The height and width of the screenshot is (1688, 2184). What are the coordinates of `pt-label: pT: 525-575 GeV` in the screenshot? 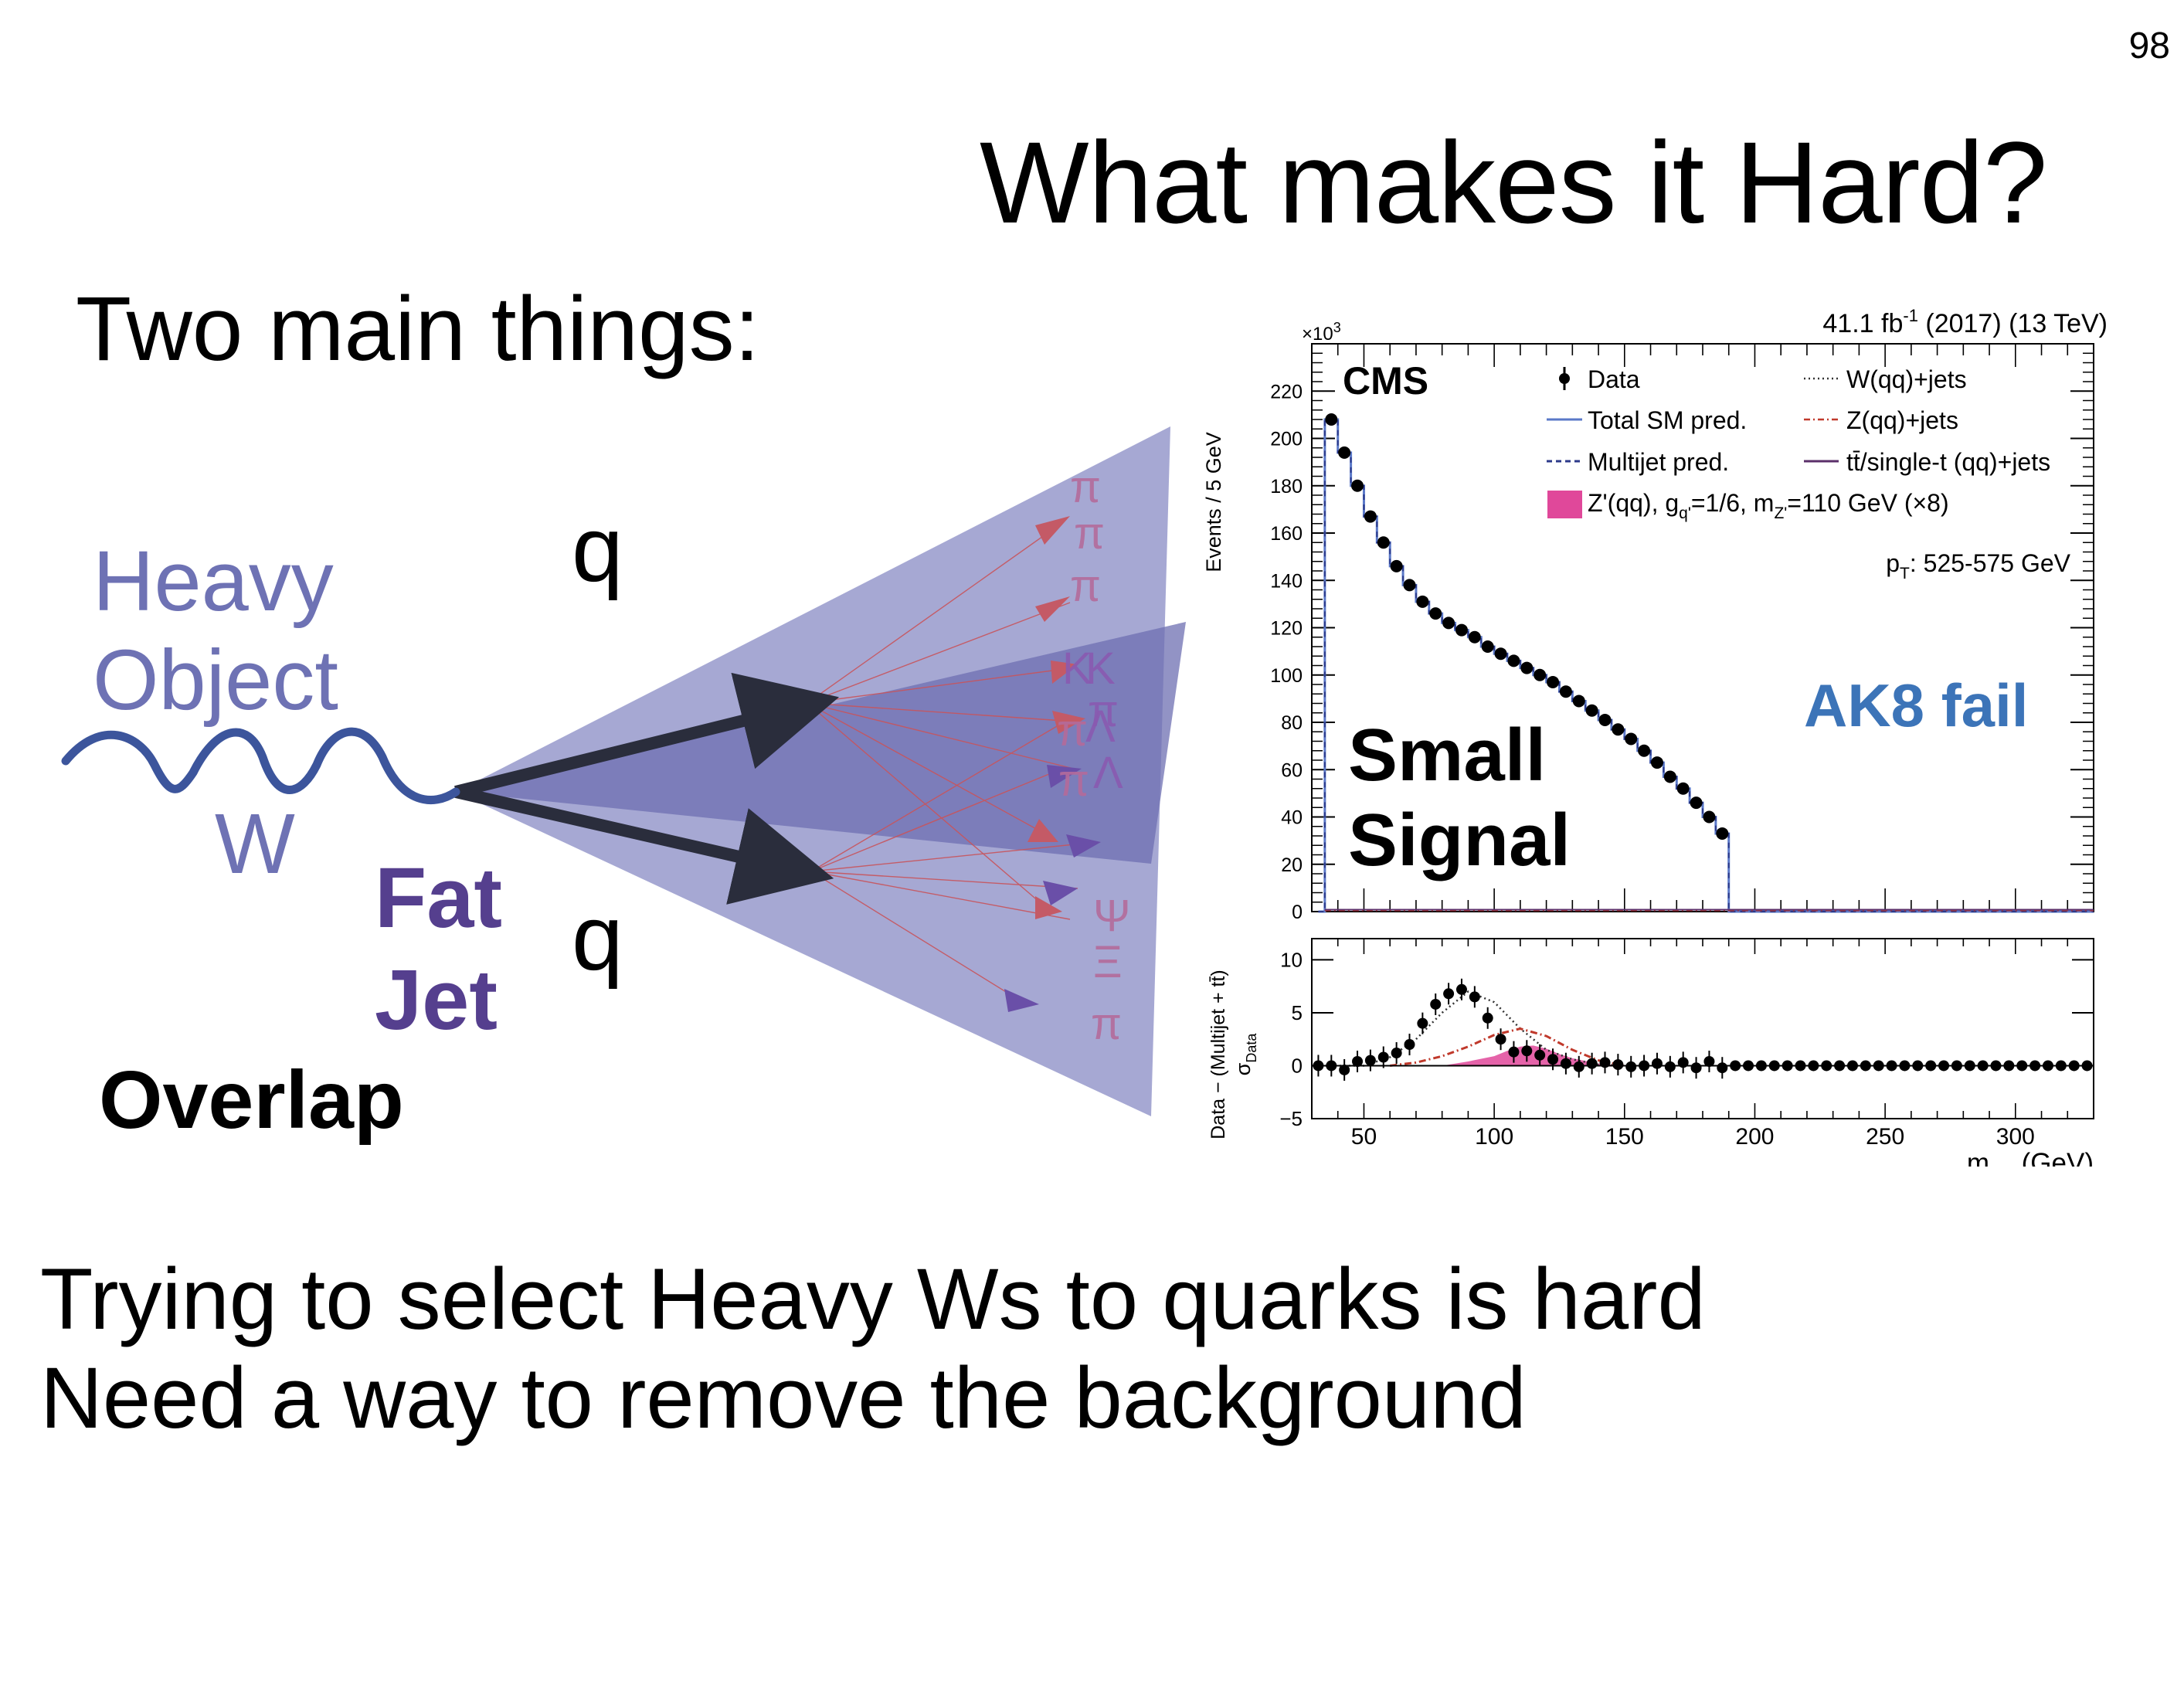 It's located at (1978, 565).